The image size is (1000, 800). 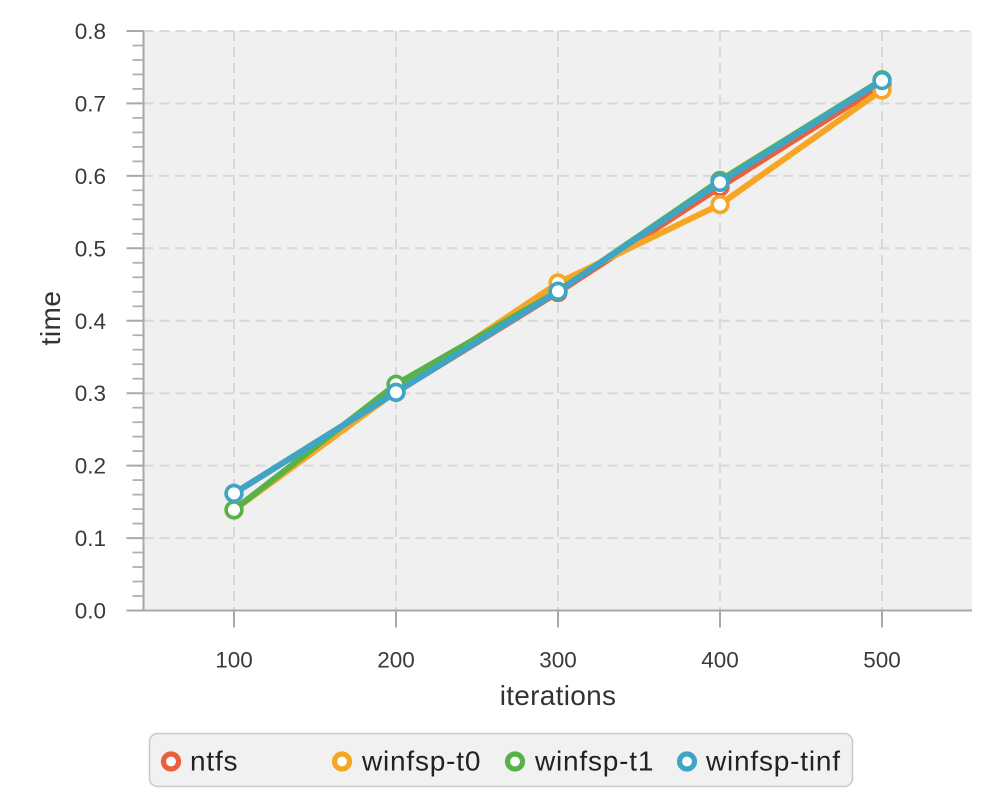 What do you see at coordinates (882, 660) in the screenshot?
I see `svg-text: 500` at bounding box center [882, 660].